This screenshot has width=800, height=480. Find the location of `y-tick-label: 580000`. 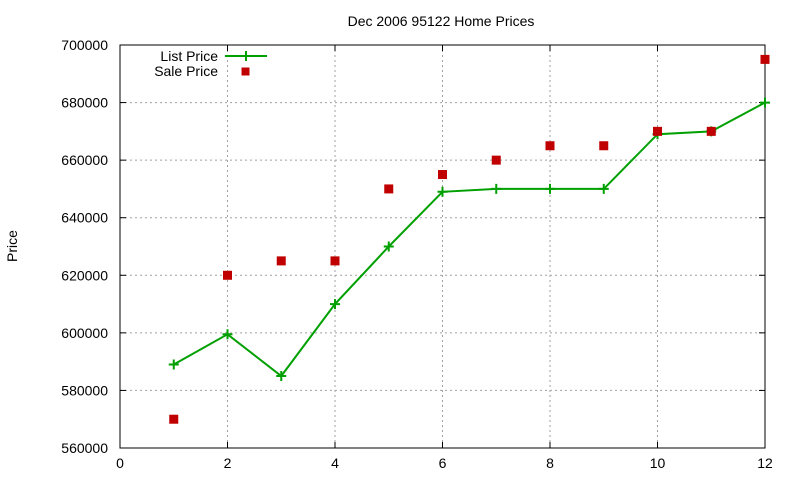

y-tick-label: 580000 is located at coordinates (84, 390).